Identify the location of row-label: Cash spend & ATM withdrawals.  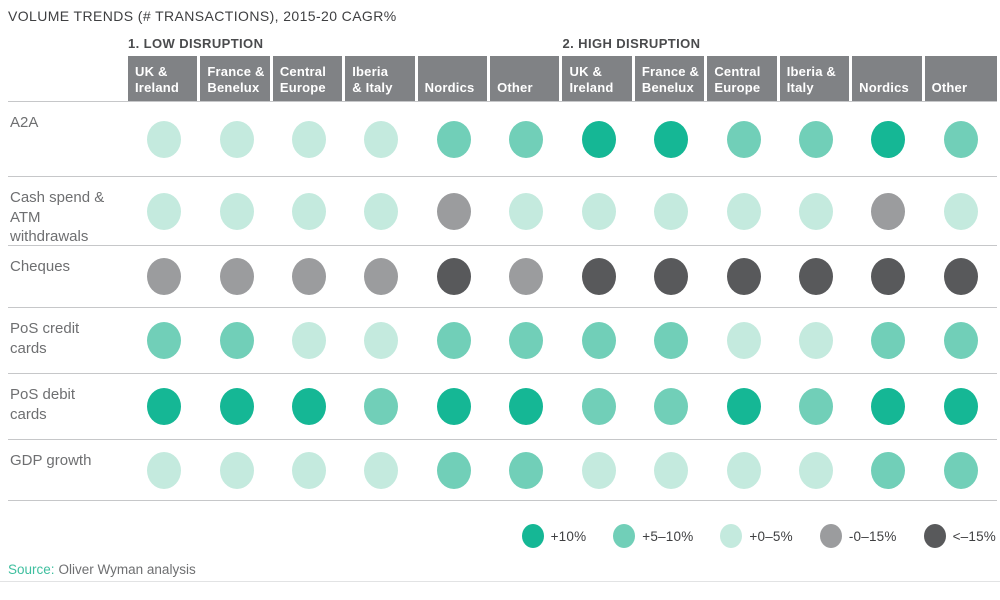
(57, 217).